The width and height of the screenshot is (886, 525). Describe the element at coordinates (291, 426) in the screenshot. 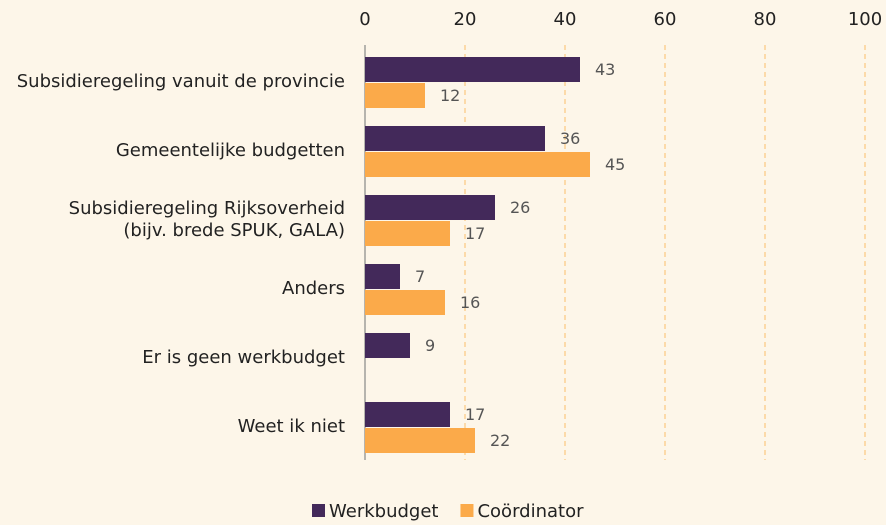

I see `category-label: Weet ik niet` at that location.